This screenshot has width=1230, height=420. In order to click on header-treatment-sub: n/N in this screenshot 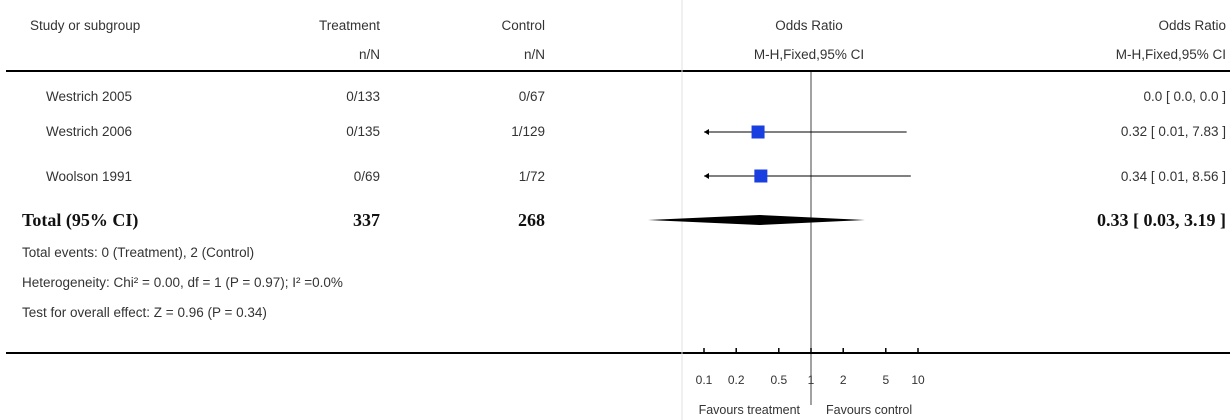, I will do `click(369, 54)`.